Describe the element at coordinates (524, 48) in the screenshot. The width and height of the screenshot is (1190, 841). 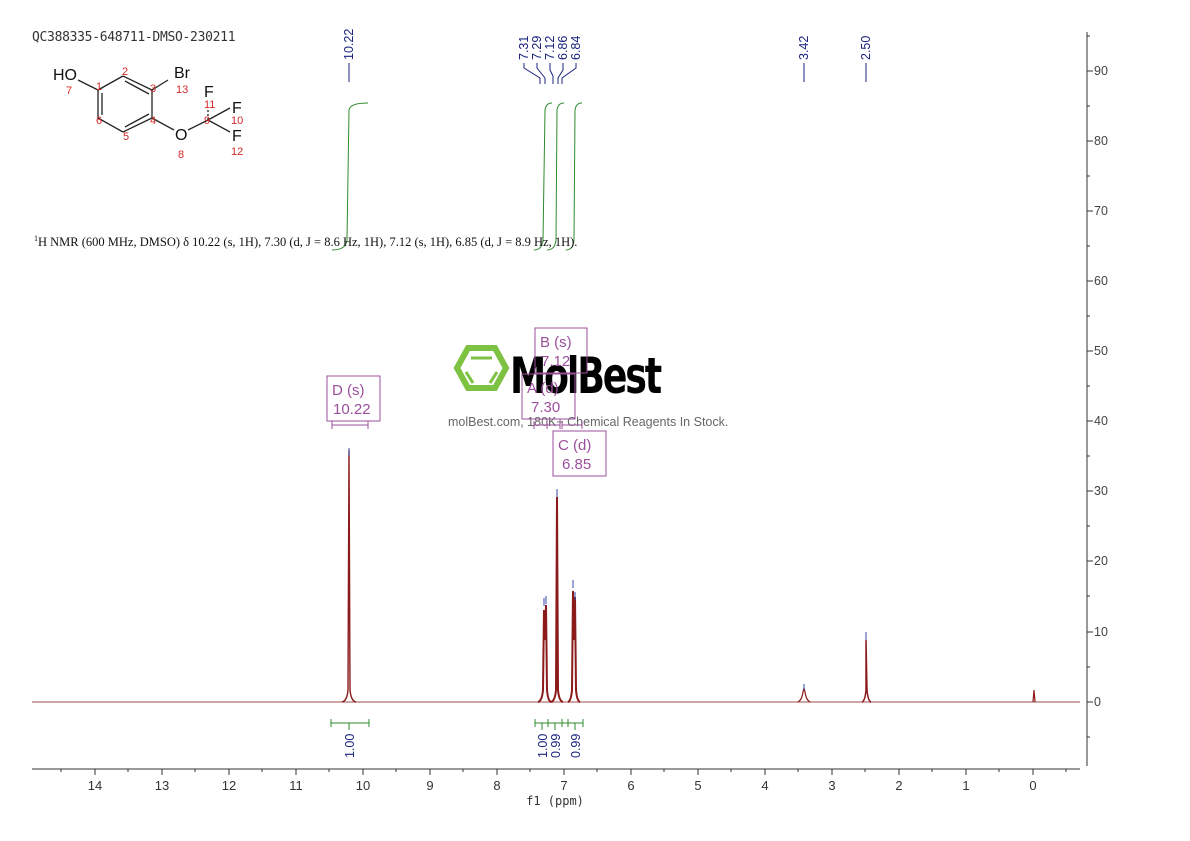
I see `svg-text: 7.31` at that location.